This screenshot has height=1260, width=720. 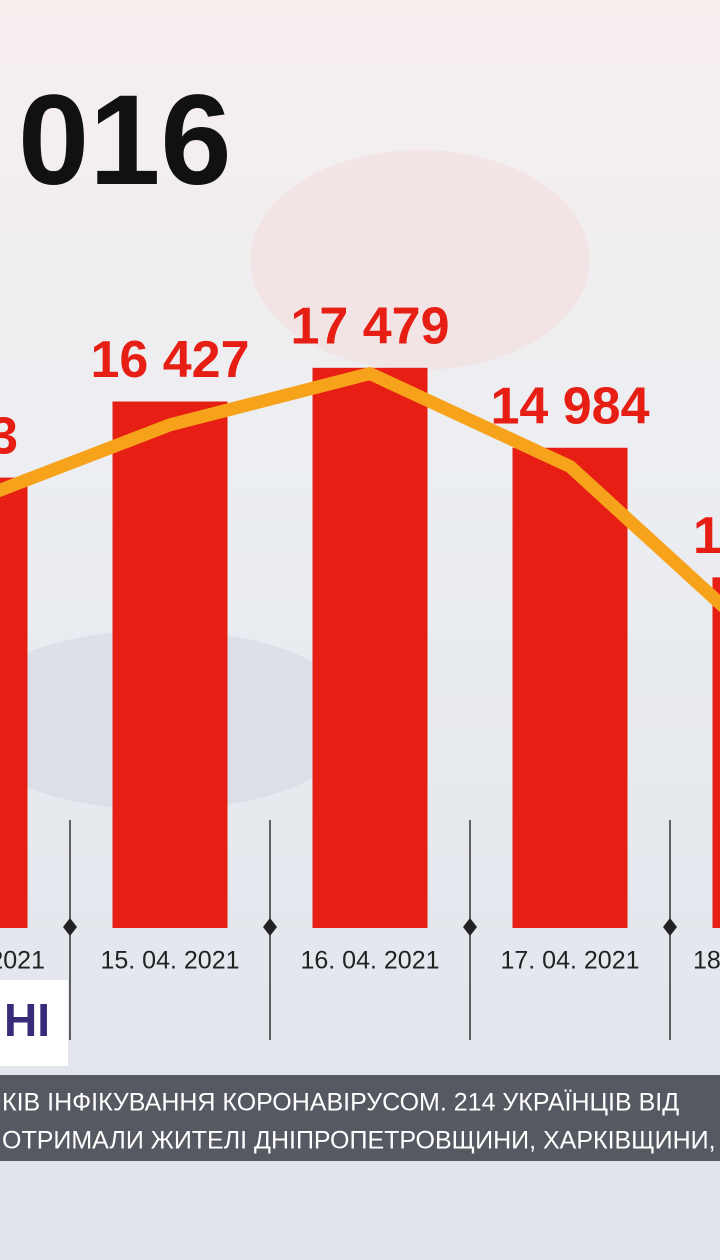 I want to click on headline: 016, so click(x=125, y=140).